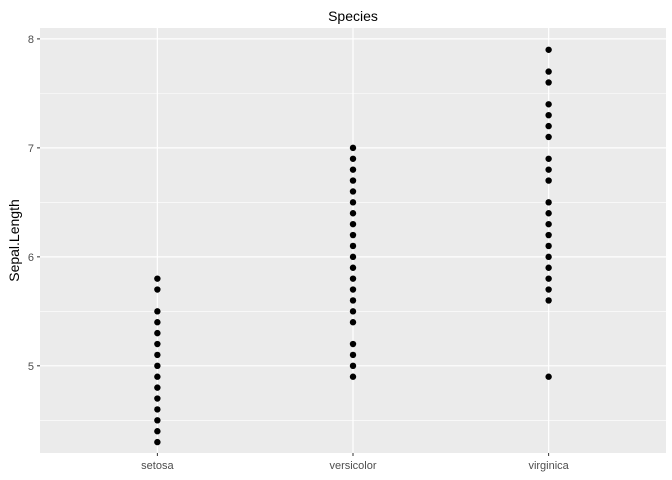  Describe the element at coordinates (353, 16) in the screenshot. I see `chart-title: Species` at that location.